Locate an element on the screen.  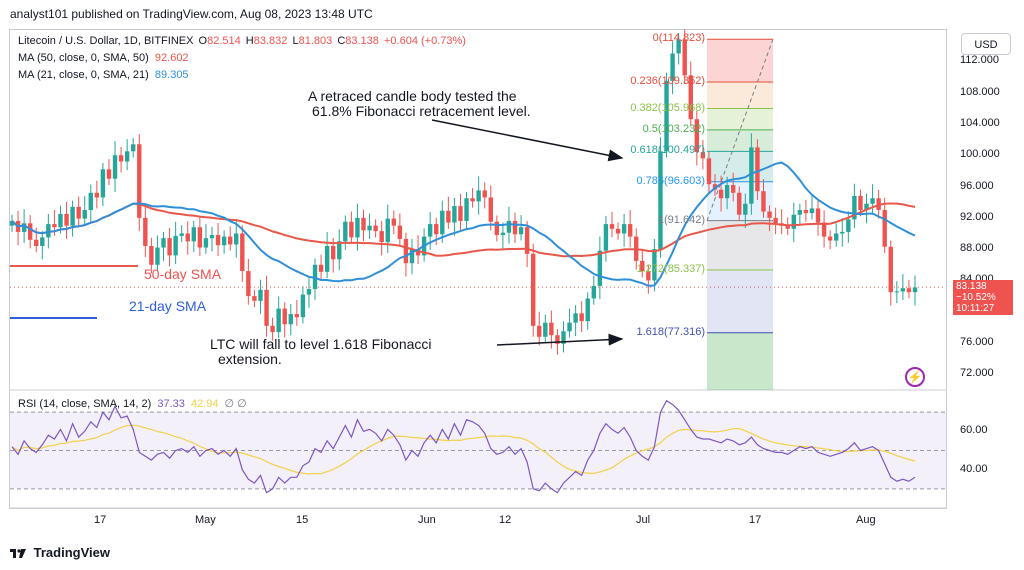
fib-level-label: 1.618(77.316) is located at coordinates (671, 331).